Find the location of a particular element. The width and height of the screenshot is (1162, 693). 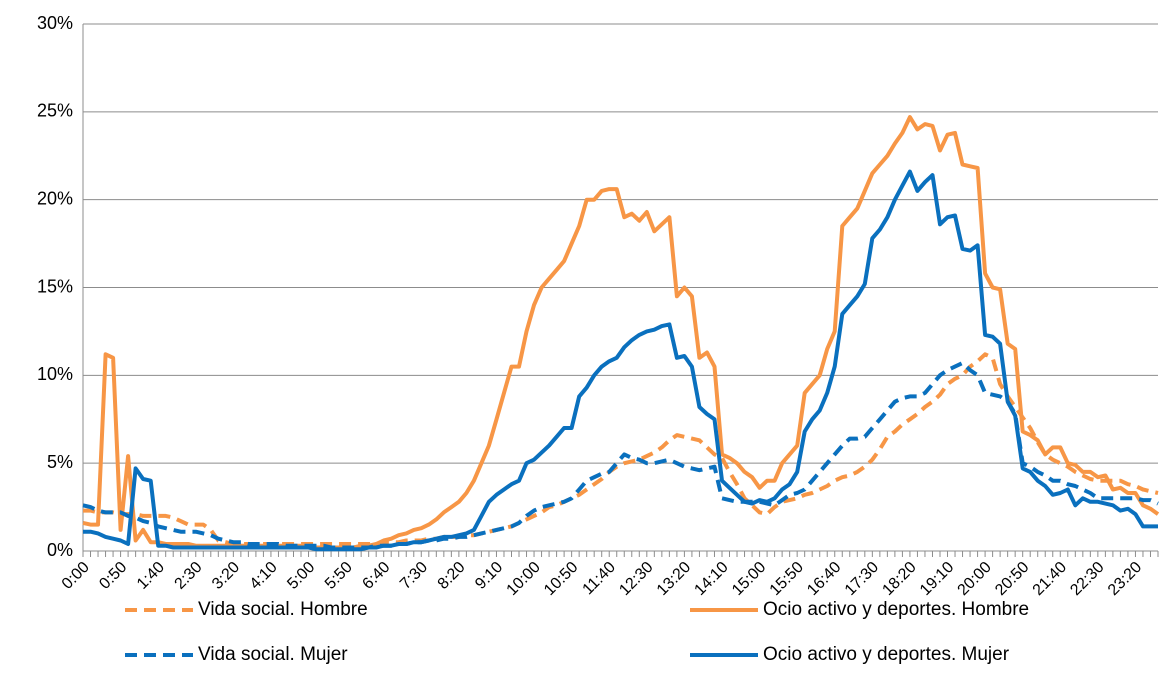

x-tick-label: 15:00 is located at coordinates (749, 579).